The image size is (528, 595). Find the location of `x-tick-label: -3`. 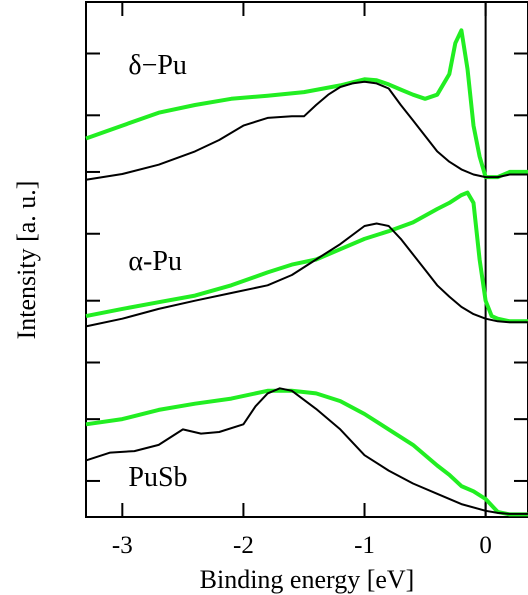

x-tick-label: -3 is located at coordinates (122, 545).